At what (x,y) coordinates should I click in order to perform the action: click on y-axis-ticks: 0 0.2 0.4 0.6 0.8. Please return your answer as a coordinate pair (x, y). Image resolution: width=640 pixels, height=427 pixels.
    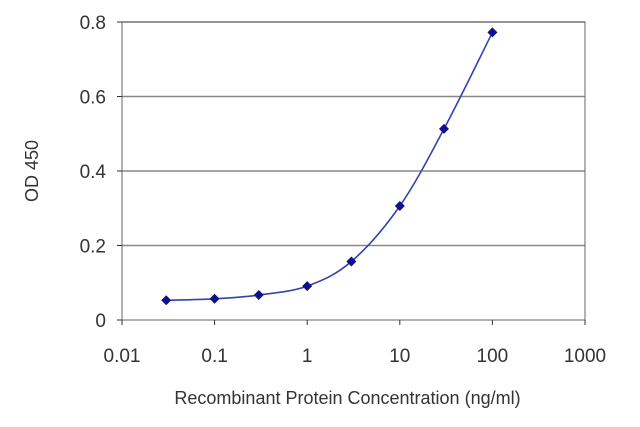
    Looking at the image, I should click on (101, 172).